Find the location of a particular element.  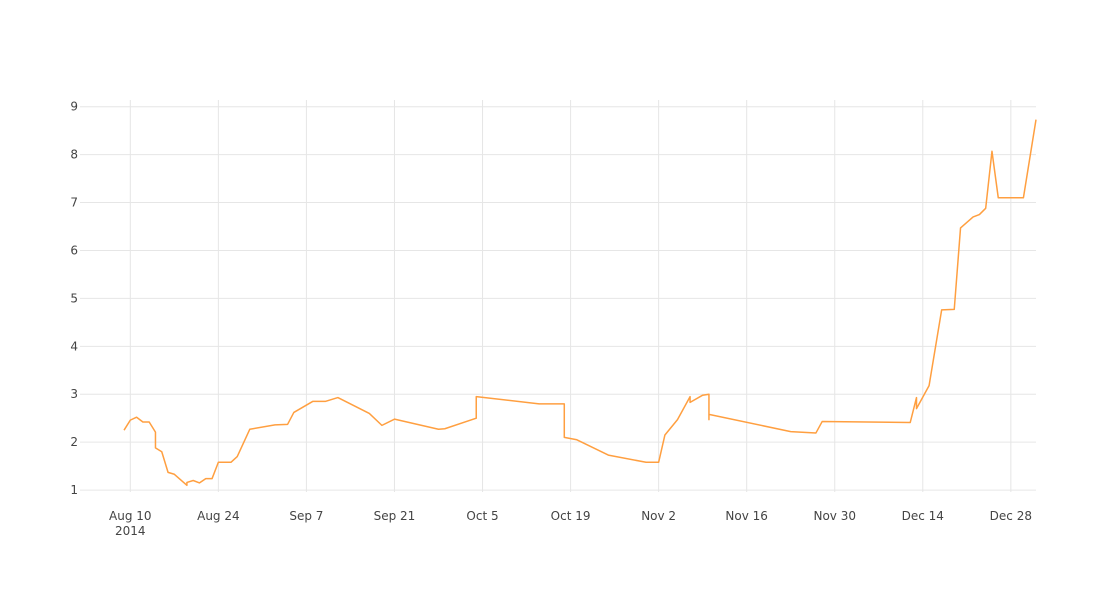

y-tick-label: 4 is located at coordinates (74, 346).